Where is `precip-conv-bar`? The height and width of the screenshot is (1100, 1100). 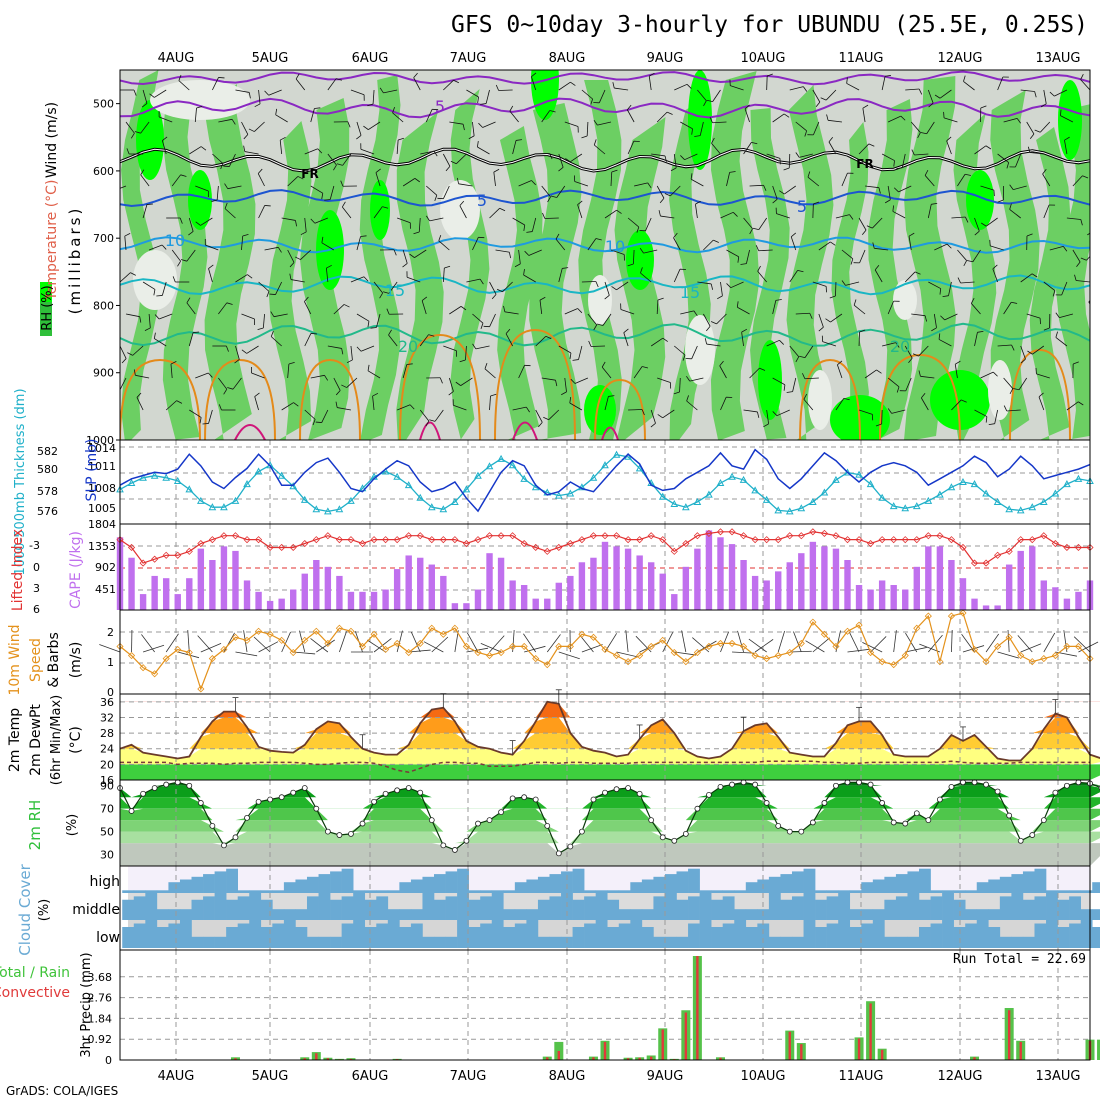
precip-conv-bar is located at coordinates (235, 1059).